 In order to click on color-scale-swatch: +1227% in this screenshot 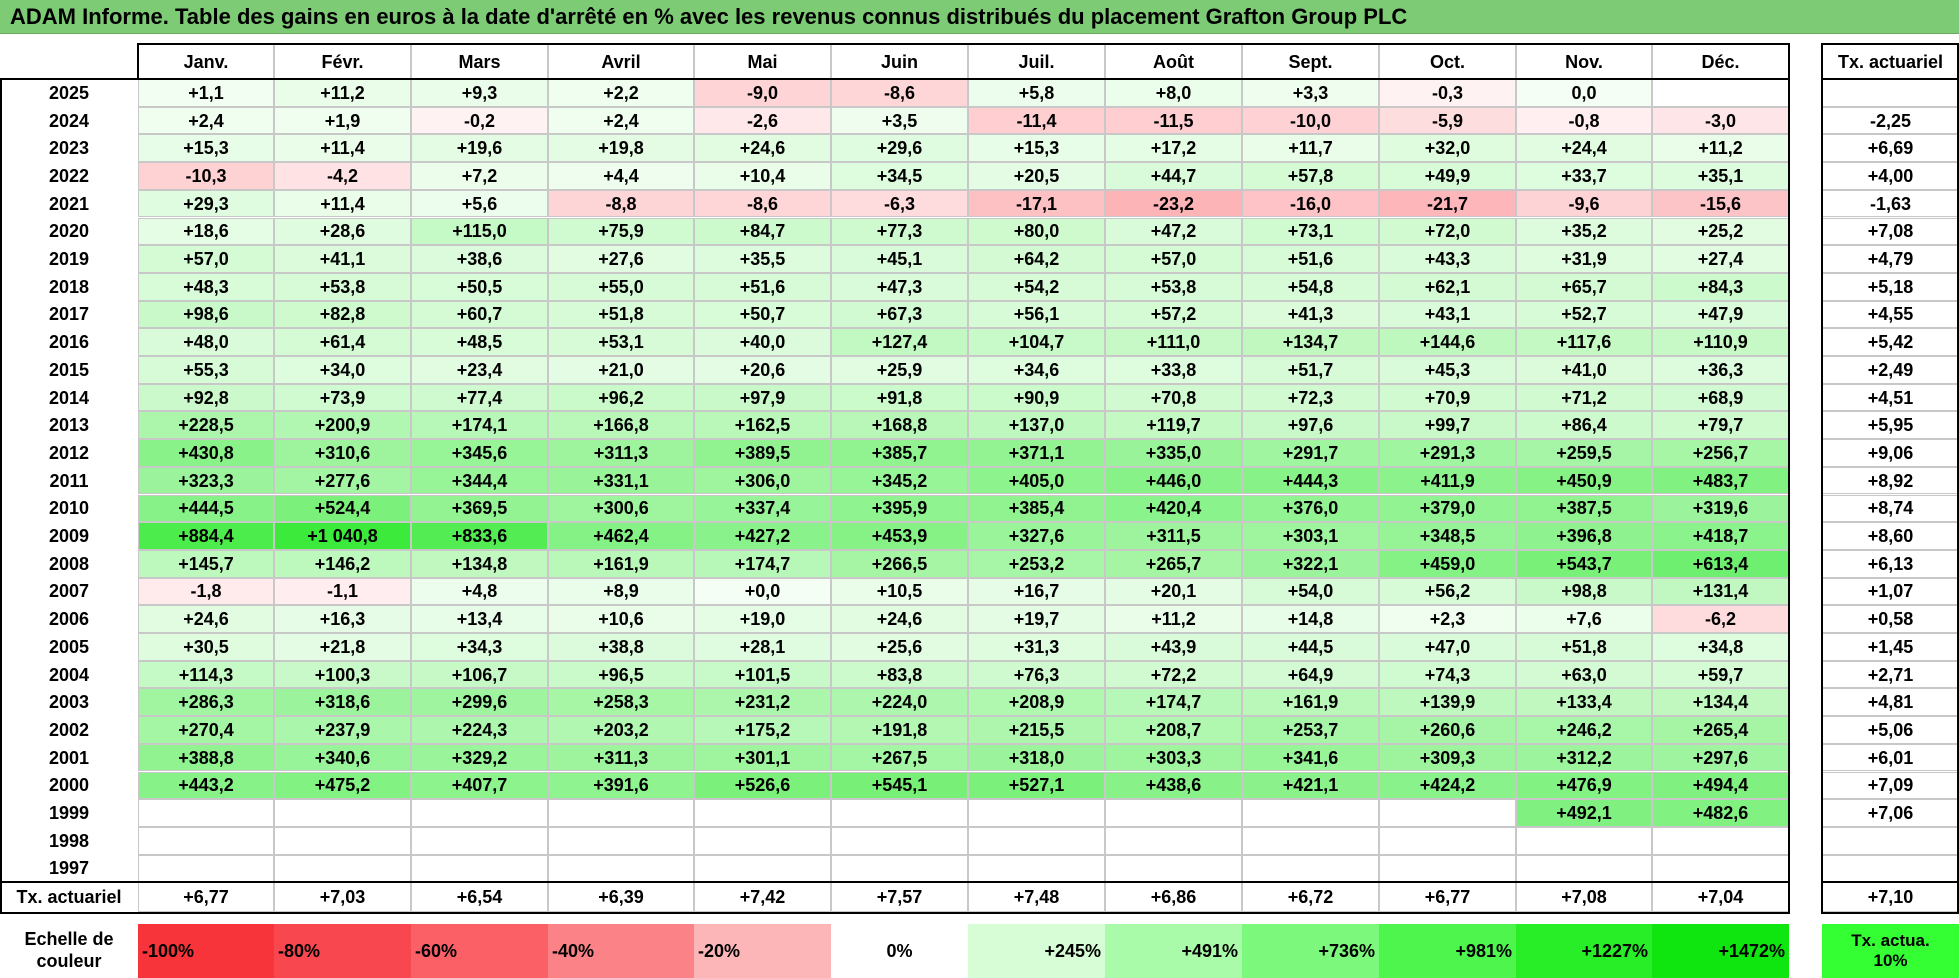, I will do `click(1584, 951)`.